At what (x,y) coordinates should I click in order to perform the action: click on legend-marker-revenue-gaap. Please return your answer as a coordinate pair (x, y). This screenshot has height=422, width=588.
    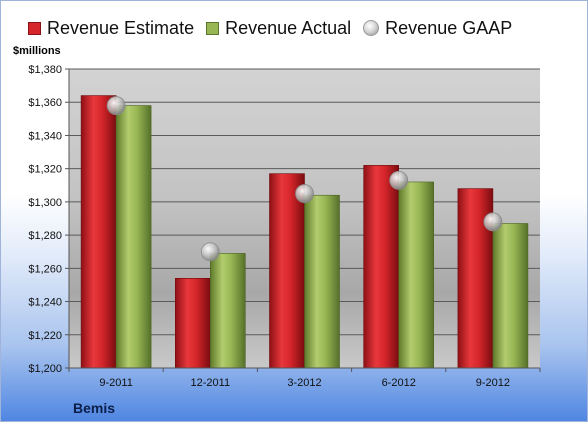
    Looking at the image, I should click on (371, 28).